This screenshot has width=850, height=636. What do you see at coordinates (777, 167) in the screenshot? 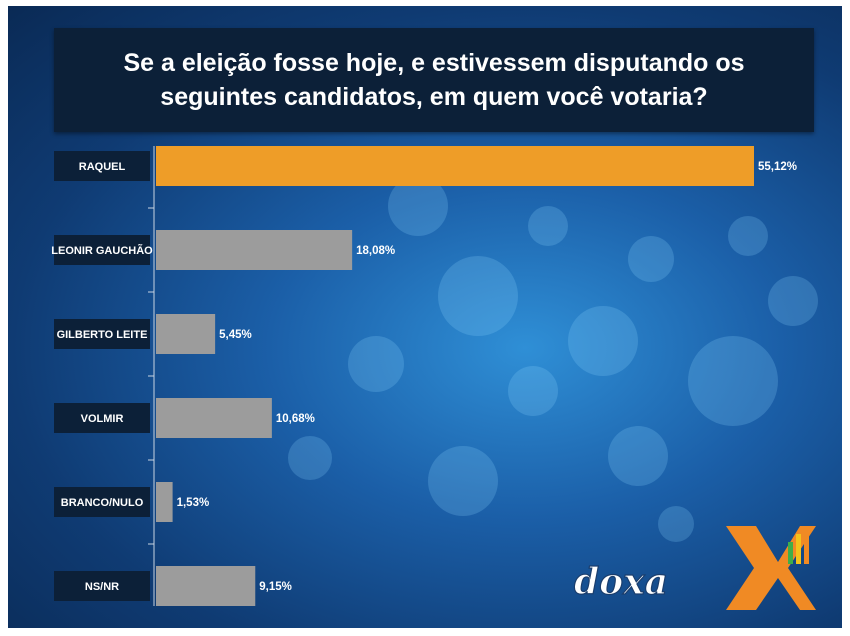
I see `value-label: 55,12%` at bounding box center [777, 167].